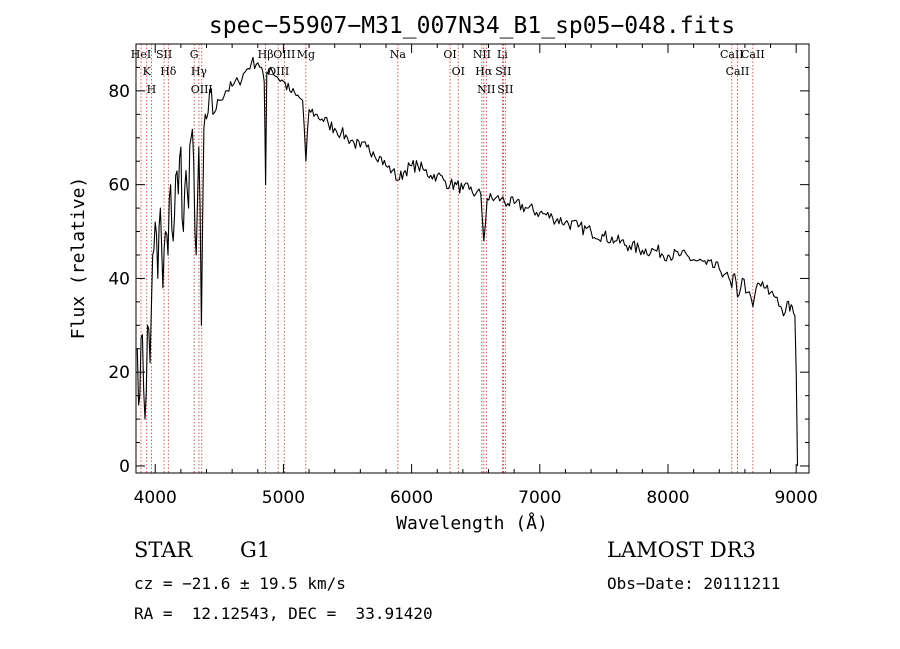 The height and width of the screenshot is (649, 900). I want to click on marker-label-10: OIII, so click(284, 54).